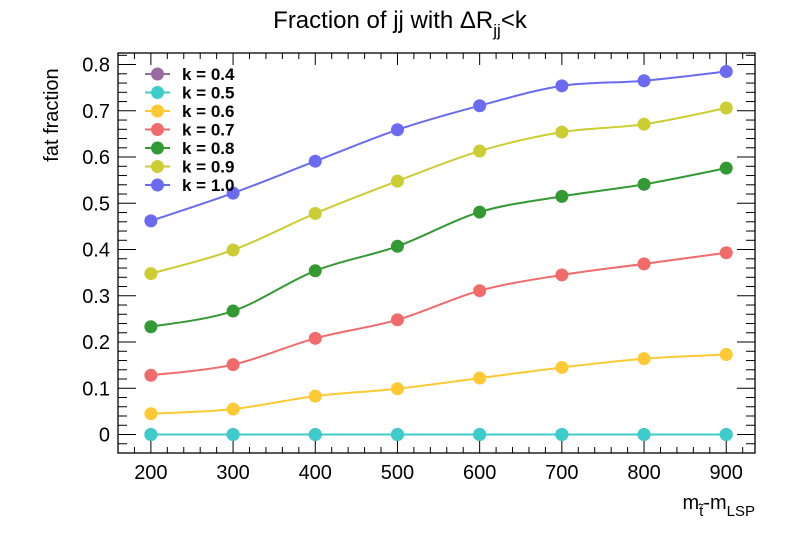 The width and height of the screenshot is (788, 534). I want to click on legend-entry: k = 0.5, so click(189, 93).